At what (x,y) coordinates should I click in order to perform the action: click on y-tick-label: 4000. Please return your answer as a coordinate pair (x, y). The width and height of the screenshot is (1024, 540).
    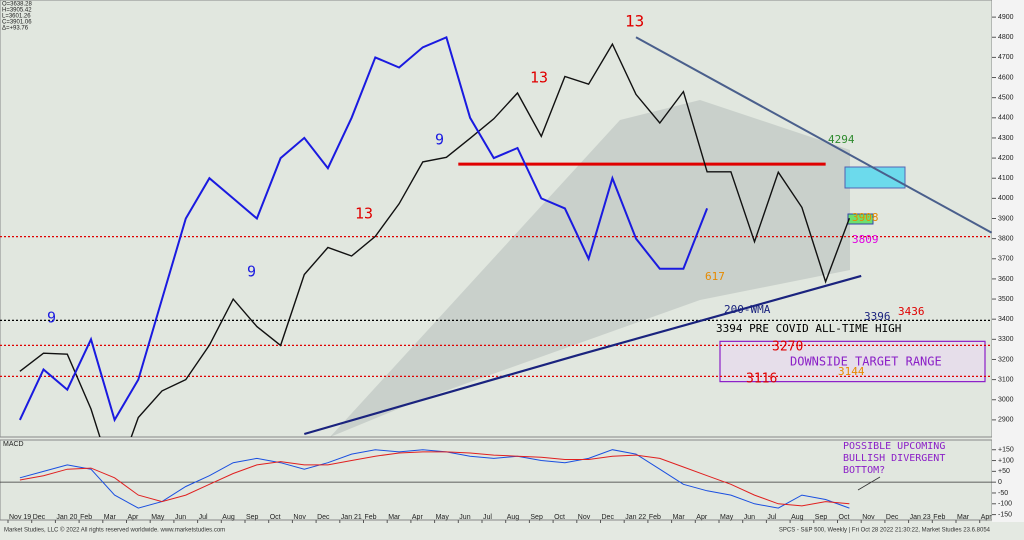
    Looking at the image, I should click on (1006, 198).